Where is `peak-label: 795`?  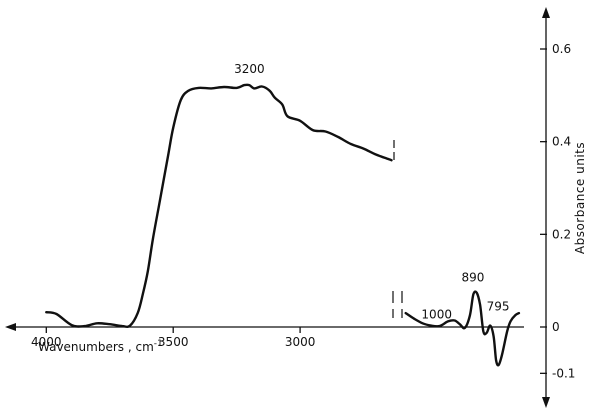 peak-label: 795 is located at coordinates (498, 307).